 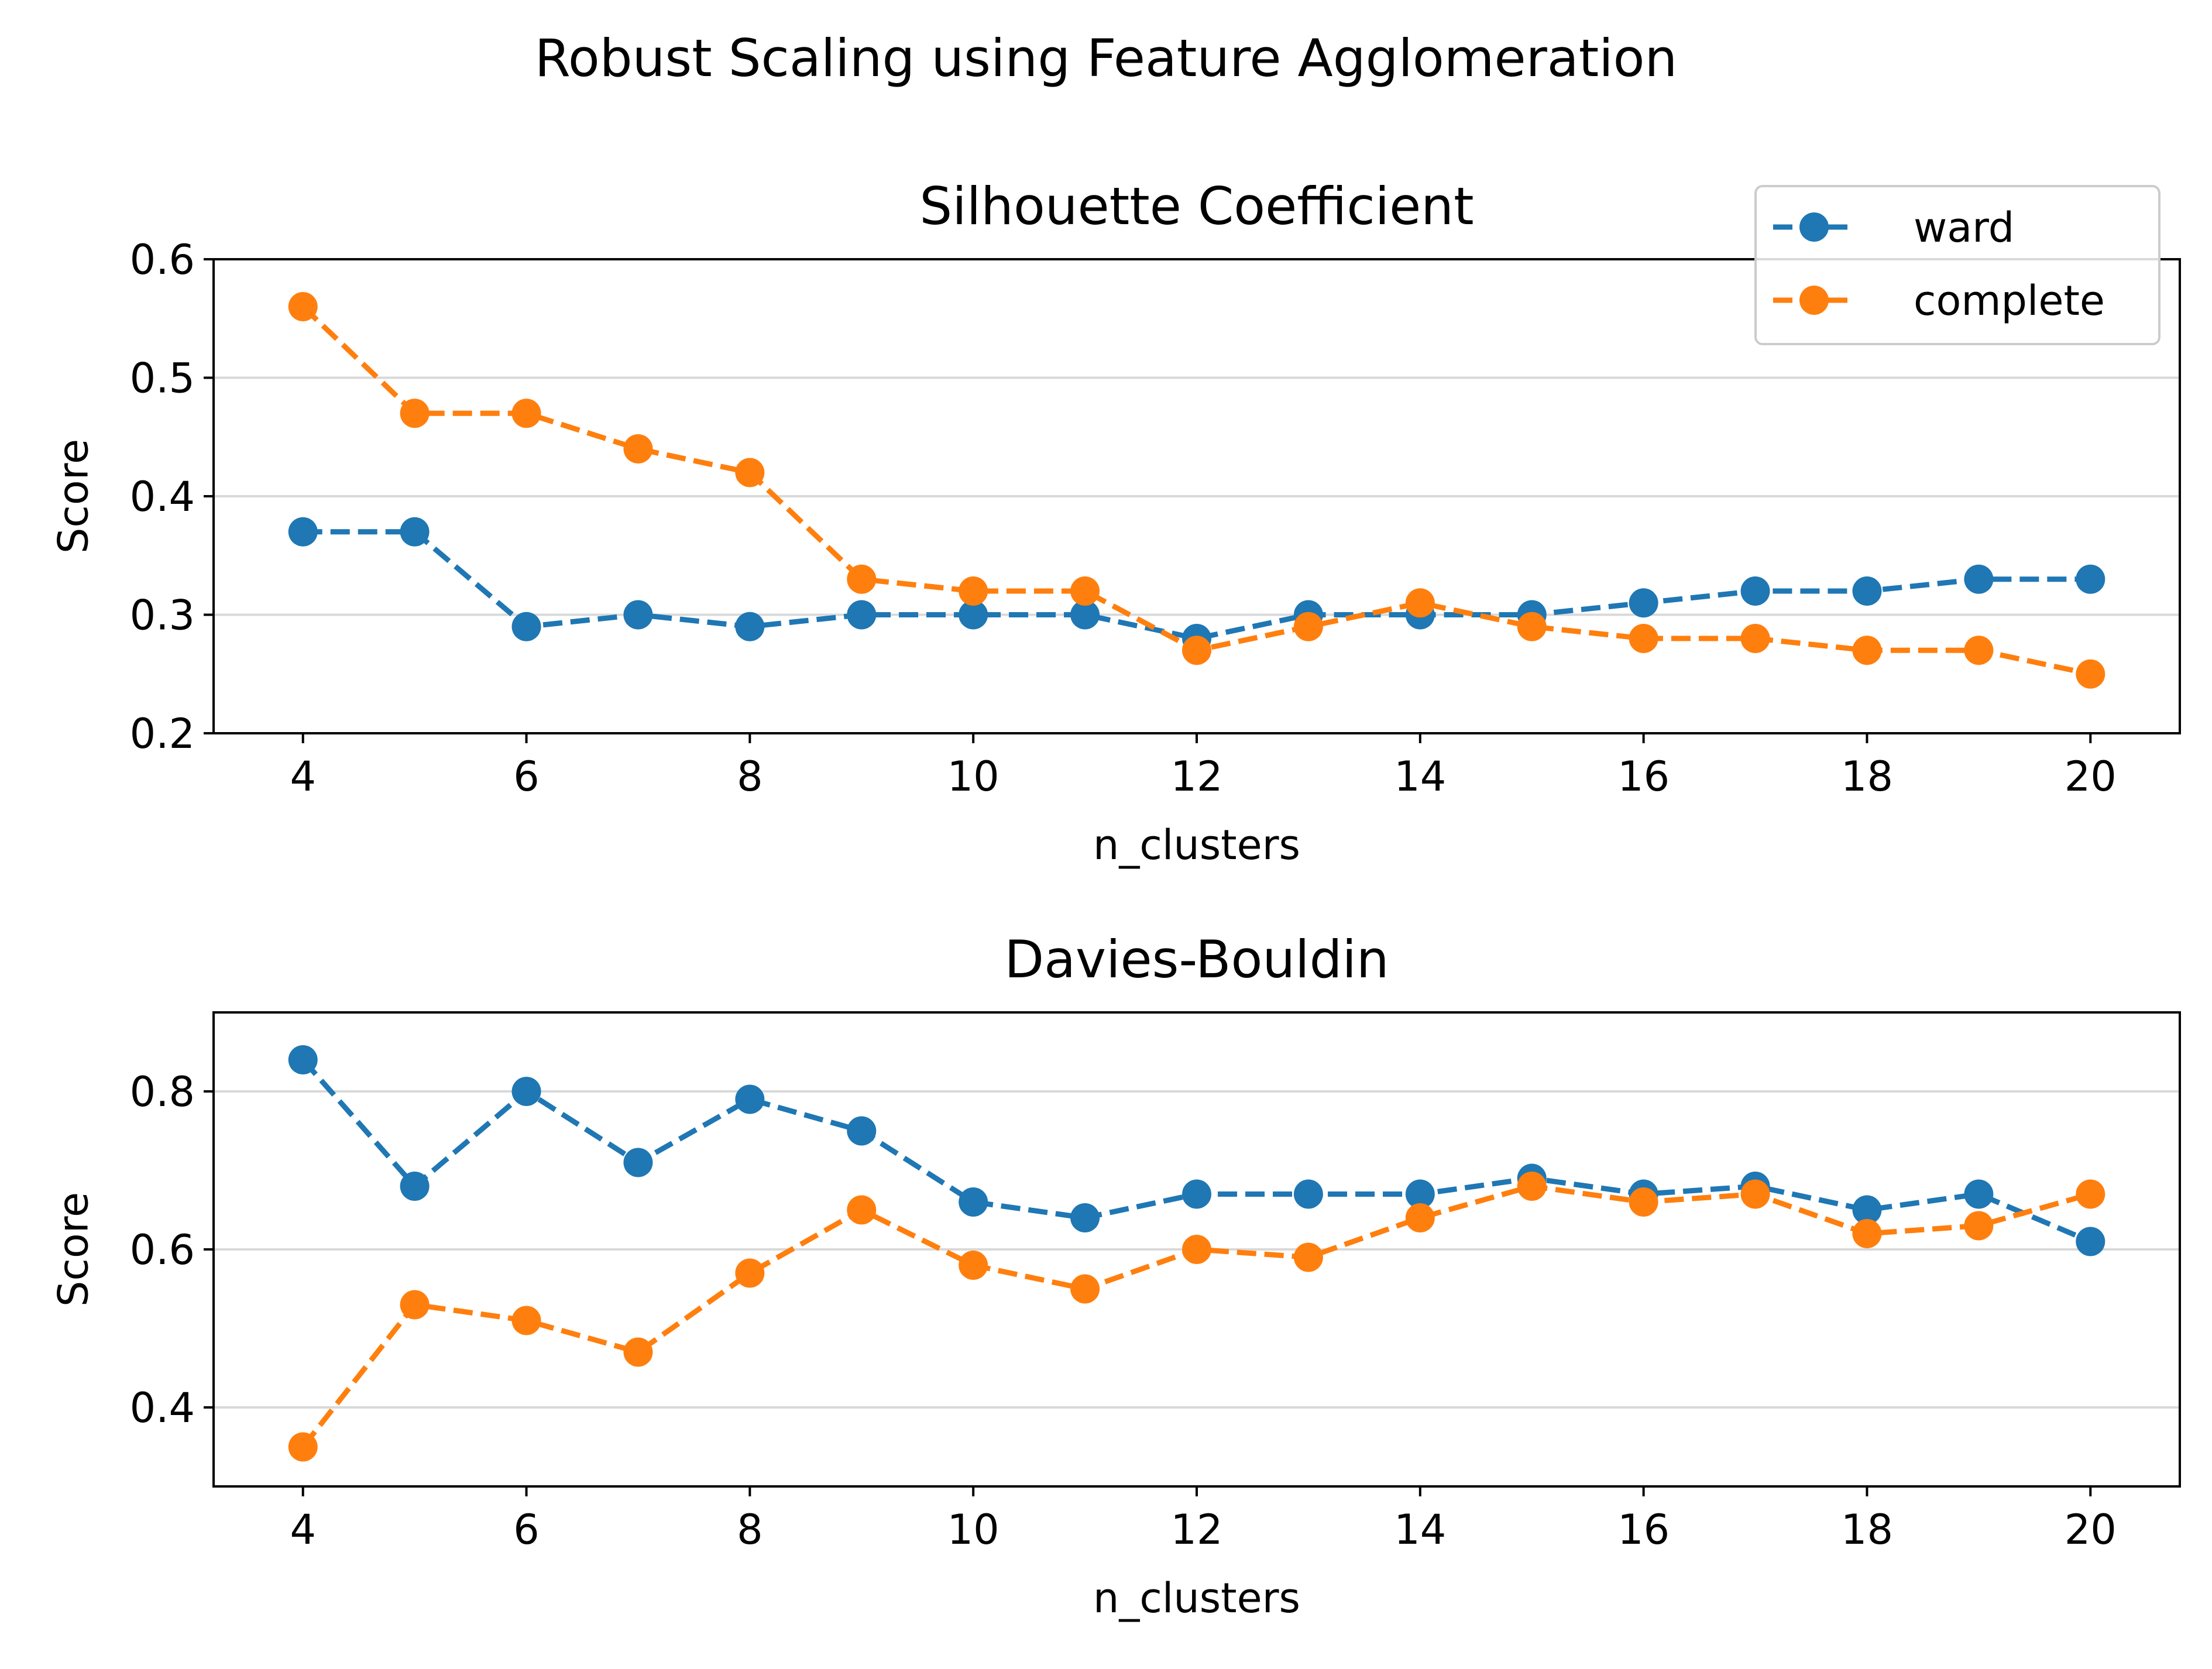 What do you see at coordinates (1196, 777) in the screenshot?
I see `silhouette-xtick-label: 12` at bounding box center [1196, 777].